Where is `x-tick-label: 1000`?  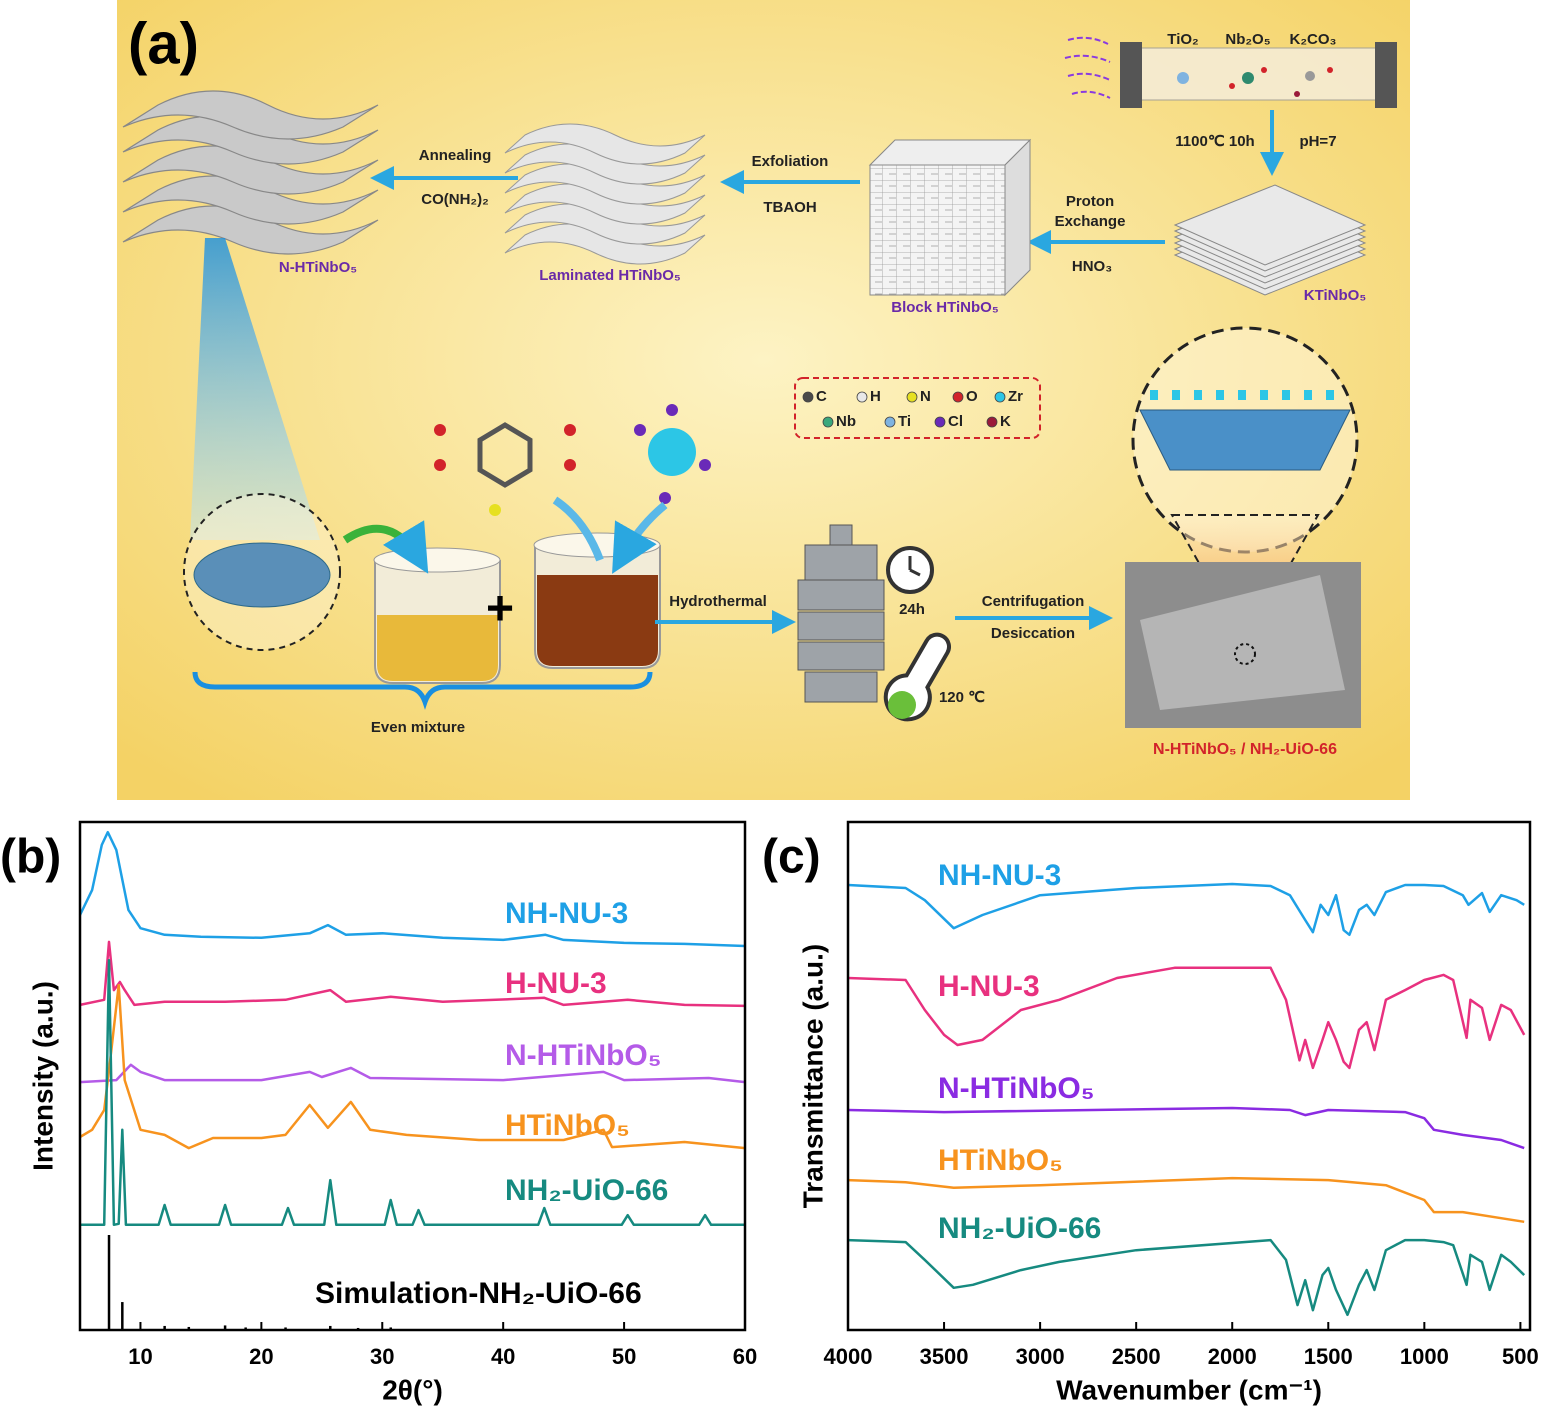
x-tick-label: 1000 is located at coordinates (1424, 1356).